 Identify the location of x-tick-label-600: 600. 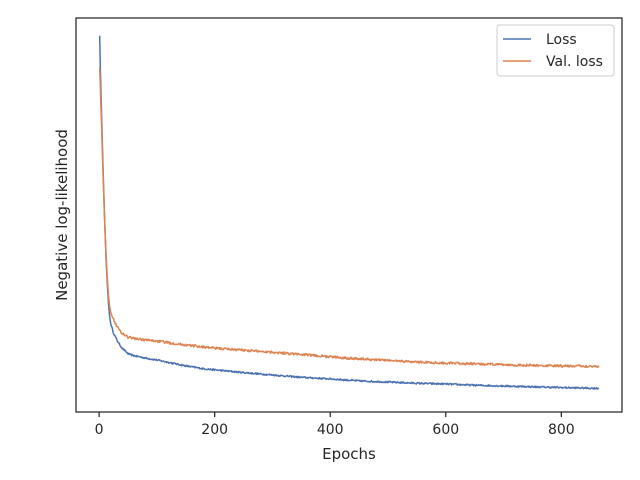
(445, 430).